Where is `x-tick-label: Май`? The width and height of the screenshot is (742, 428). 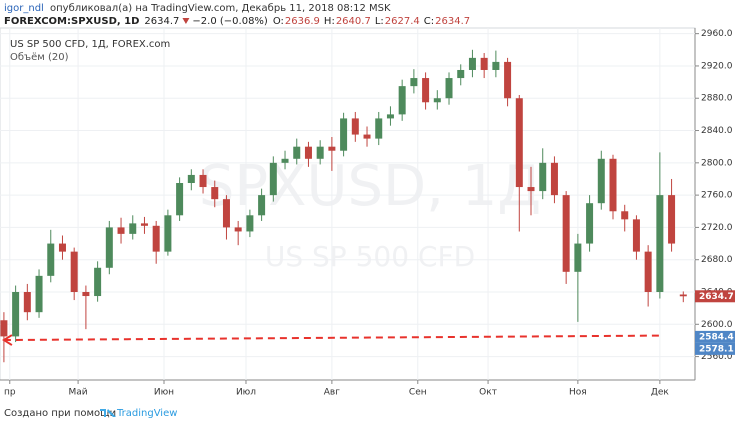
x-tick-label: Май is located at coordinates (78, 393).